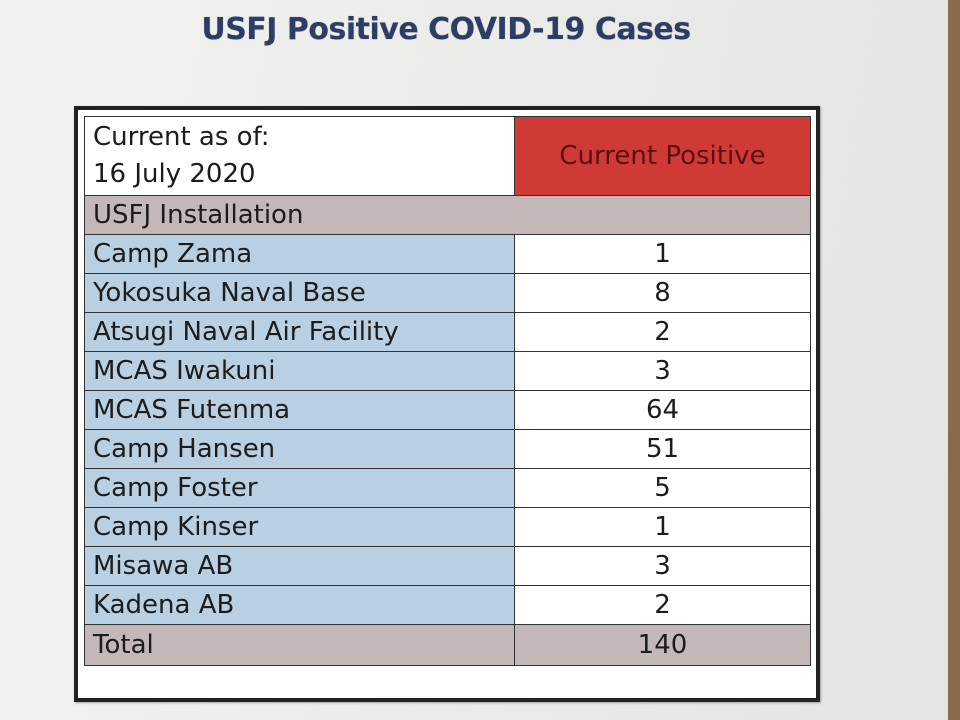 The height and width of the screenshot is (720, 960). I want to click on current-positive-header: Current Positive, so click(662, 156).